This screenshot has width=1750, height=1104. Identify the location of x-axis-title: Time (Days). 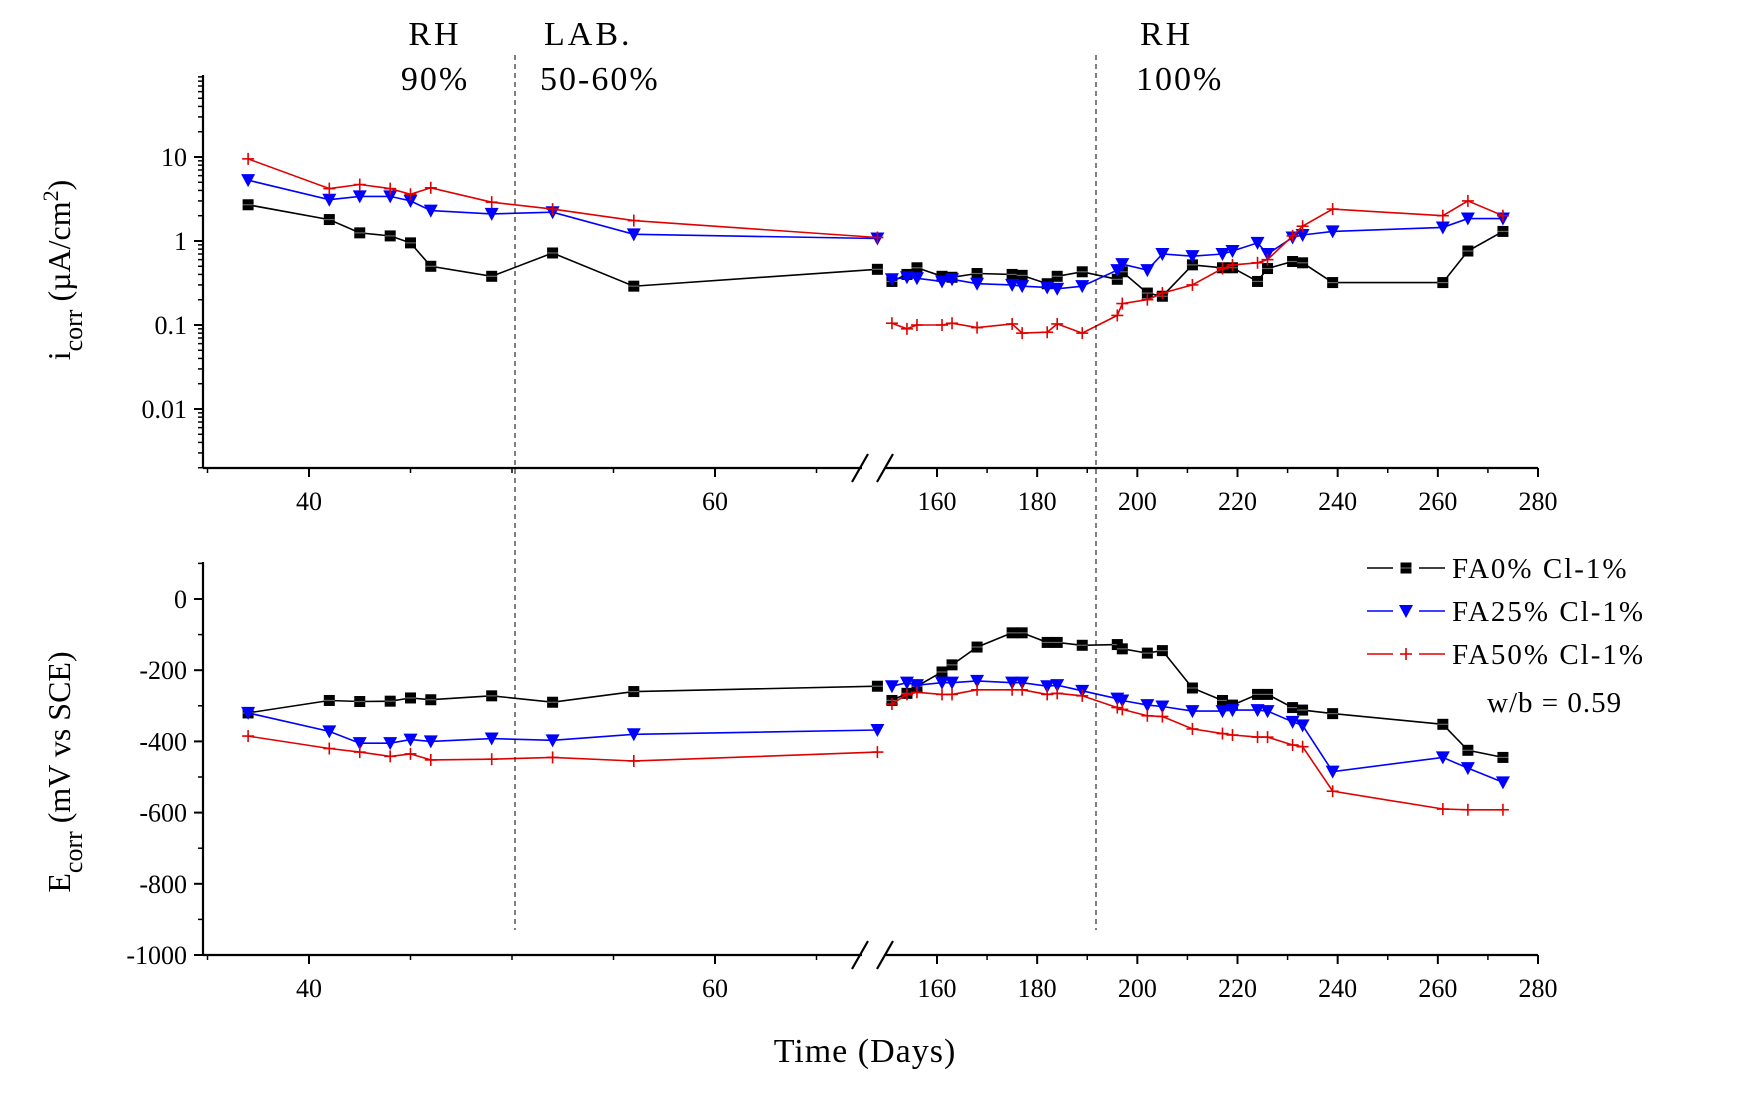
(865, 1051).